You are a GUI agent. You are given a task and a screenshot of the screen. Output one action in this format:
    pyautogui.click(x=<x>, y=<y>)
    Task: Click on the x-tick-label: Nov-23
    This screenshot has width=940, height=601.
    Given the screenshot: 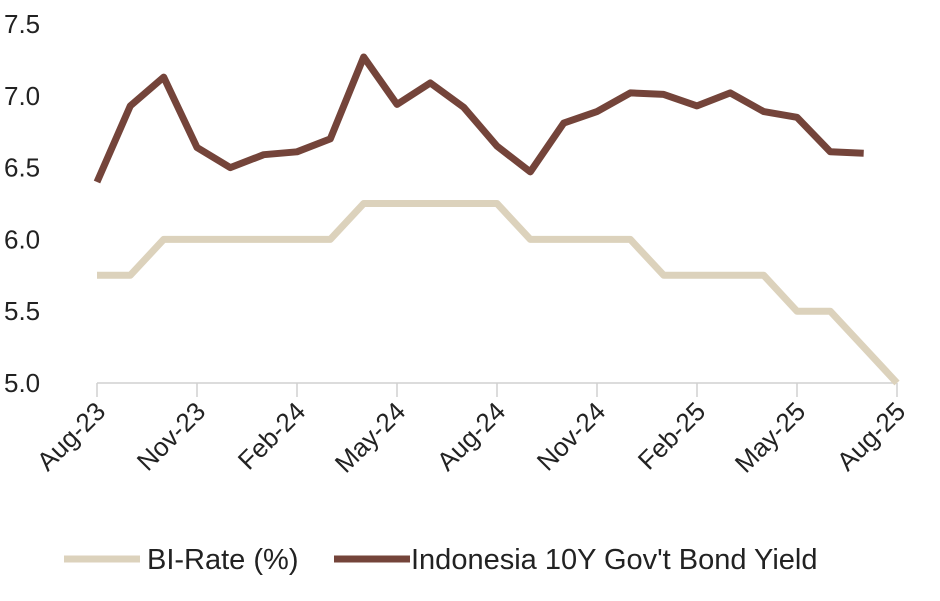 What is the action you would take?
    pyautogui.click(x=171, y=436)
    